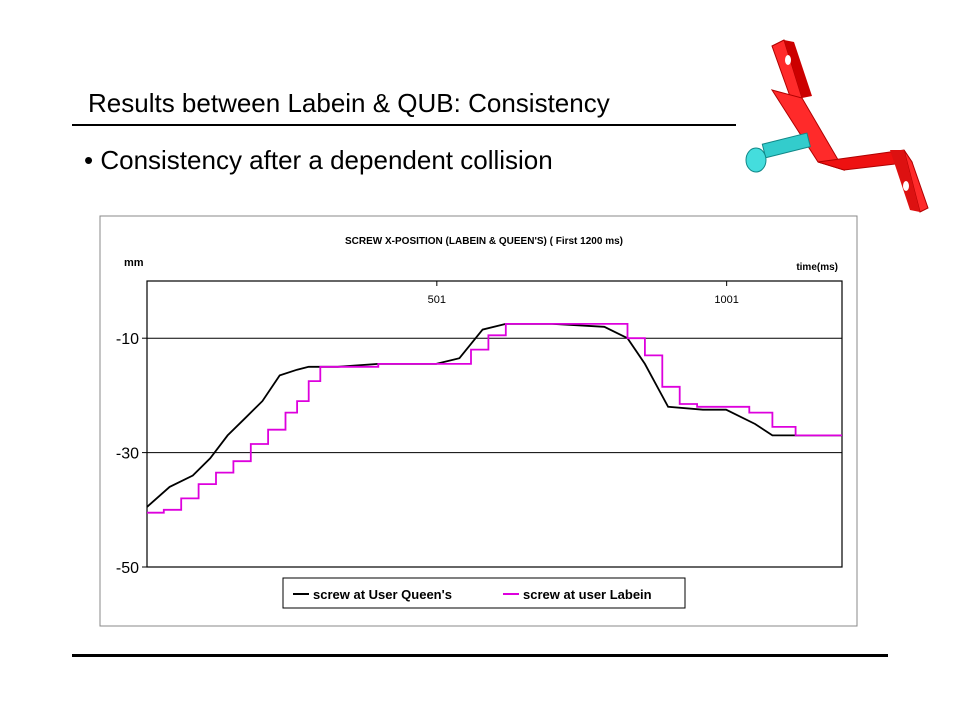  I want to click on y-tick-label: -50, so click(127, 568).